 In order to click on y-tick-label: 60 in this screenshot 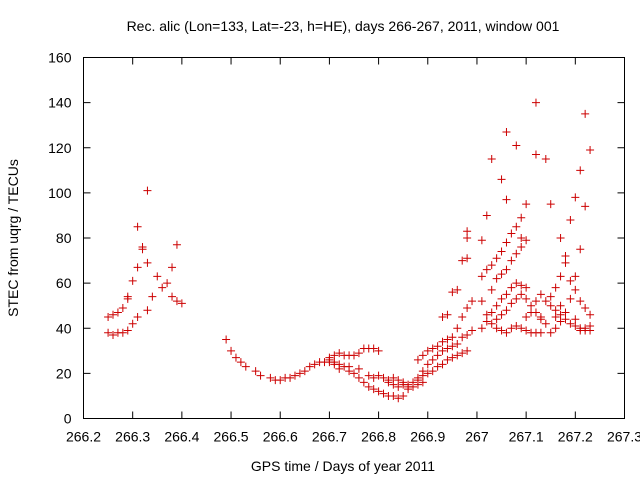, I will do `click(64, 283)`.